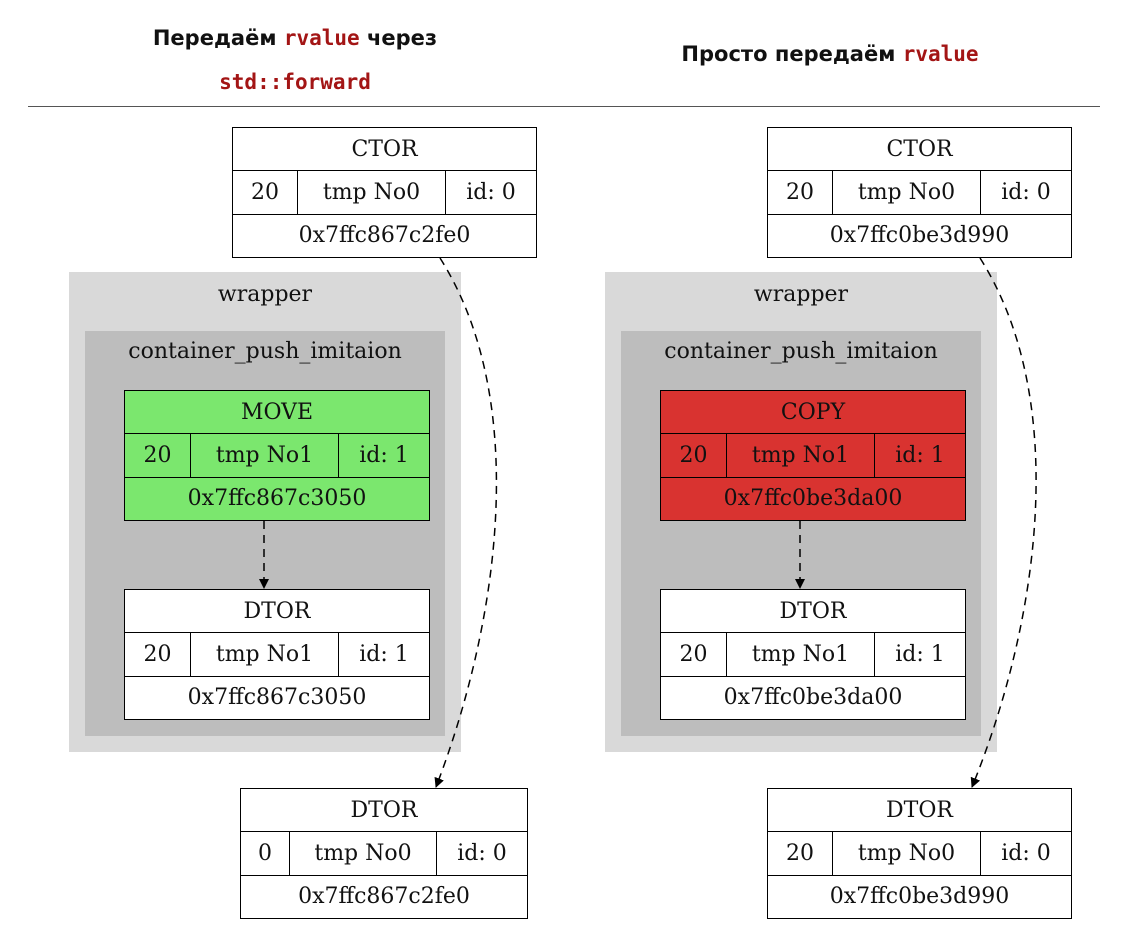 The height and width of the screenshot is (944, 1130). I want to click on node-fields: 0 tmp No0 id: 0, so click(384, 853).